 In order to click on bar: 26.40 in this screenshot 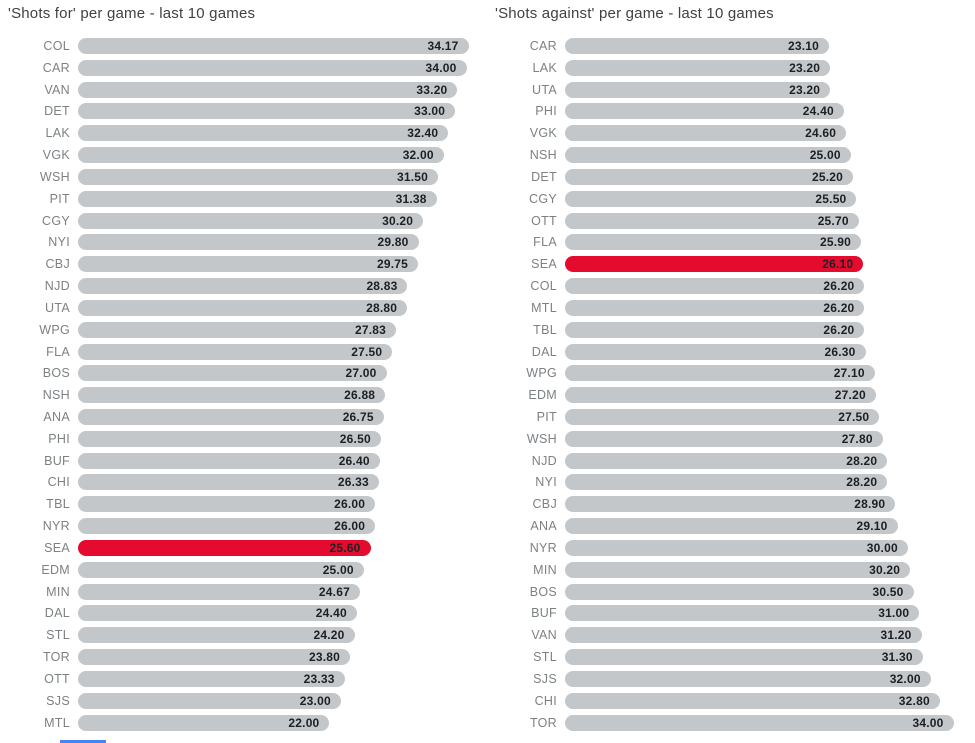, I will do `click(229, 460)`.